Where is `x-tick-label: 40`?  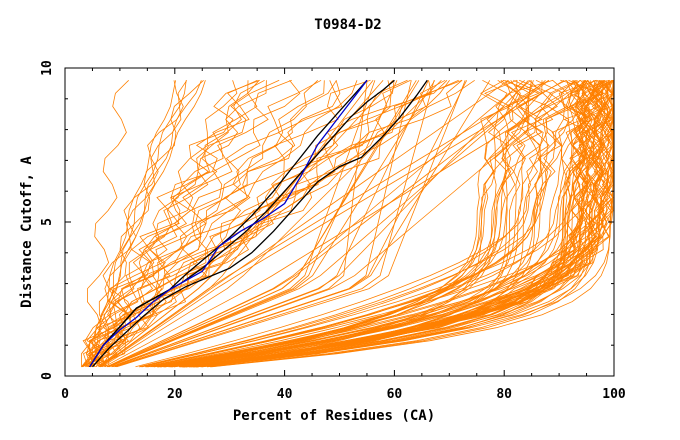
x-tick-label: 40 is located at coordinates (285, 394).